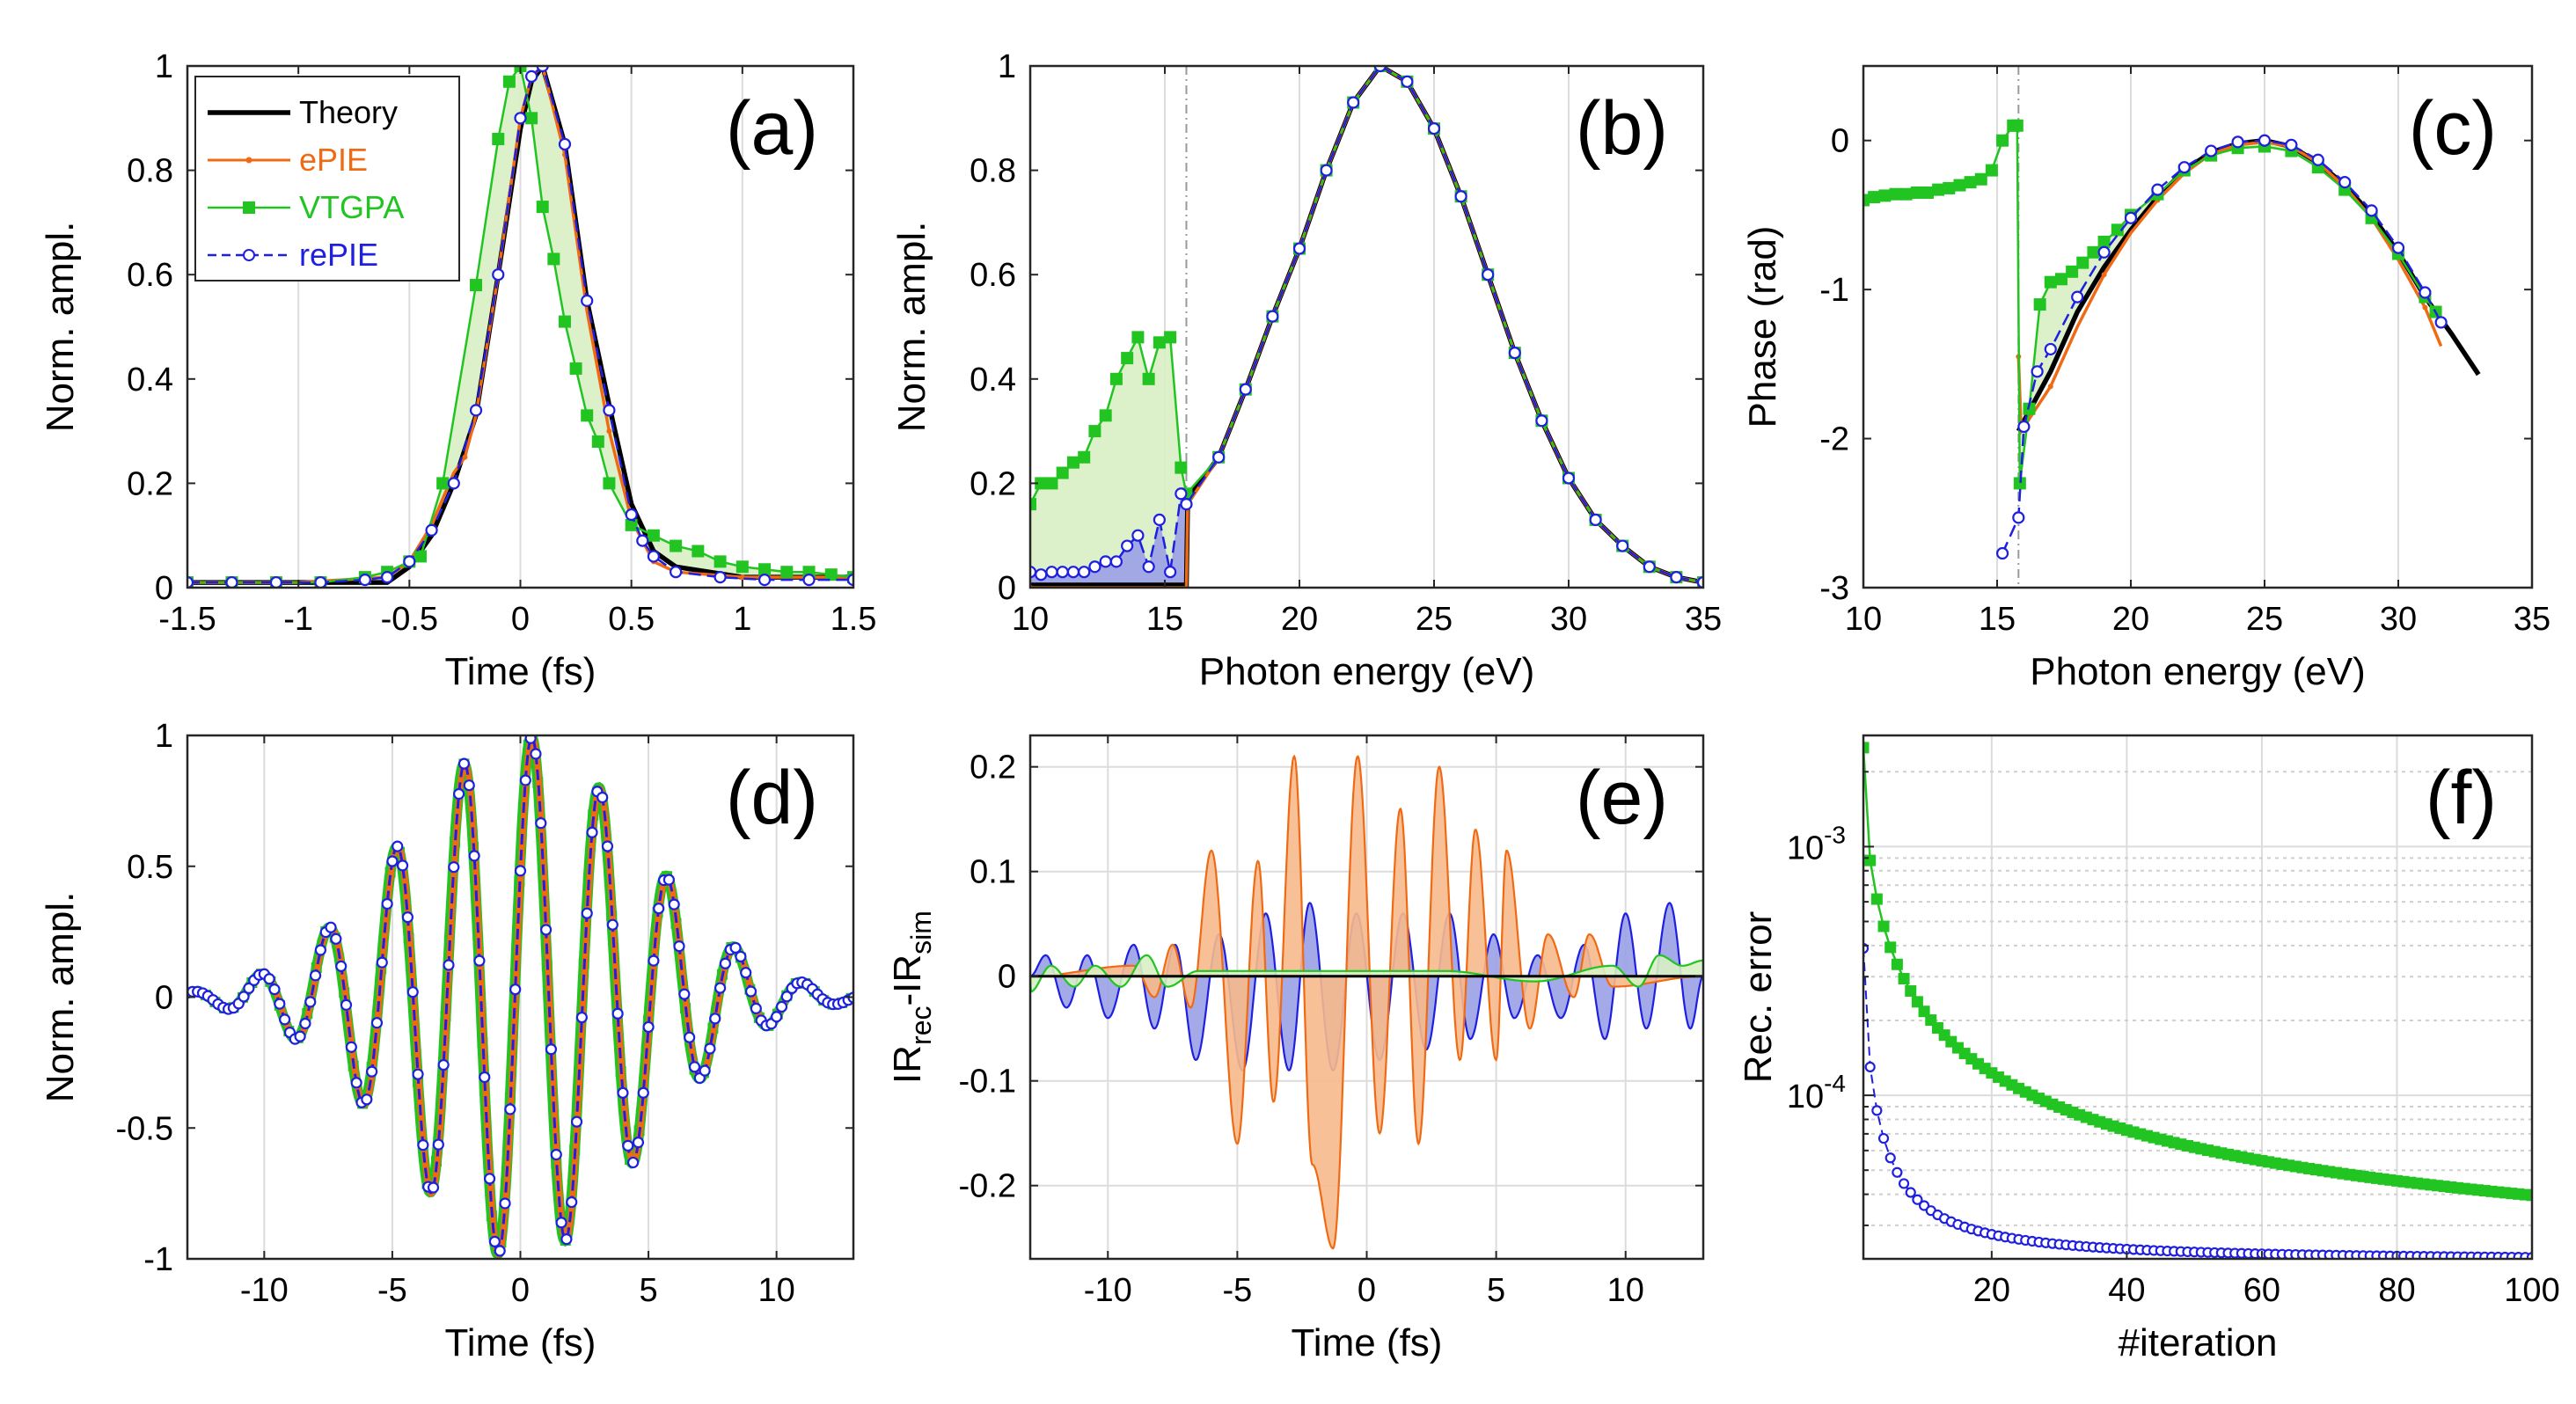  Describe the element at coordinates (993, 380) in the screenshot. I see `y-tick-label: 0.4` at that location.